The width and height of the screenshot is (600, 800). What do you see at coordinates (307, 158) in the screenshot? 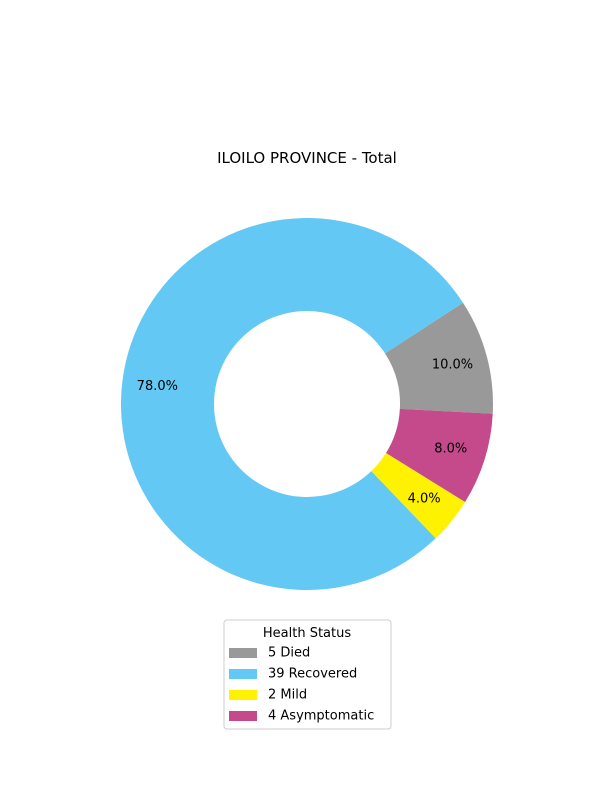
I see `chart-title: ILOILO PROVINCE - Total` at bounding box center [307, 158].